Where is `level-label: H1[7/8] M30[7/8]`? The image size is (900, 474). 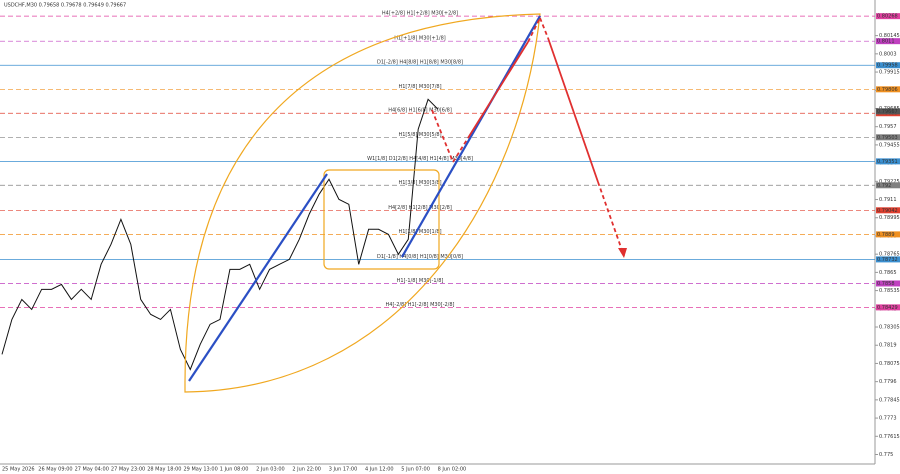 level-label: H1[7/8] M30[7/8] is located at coordinates (419, 87).